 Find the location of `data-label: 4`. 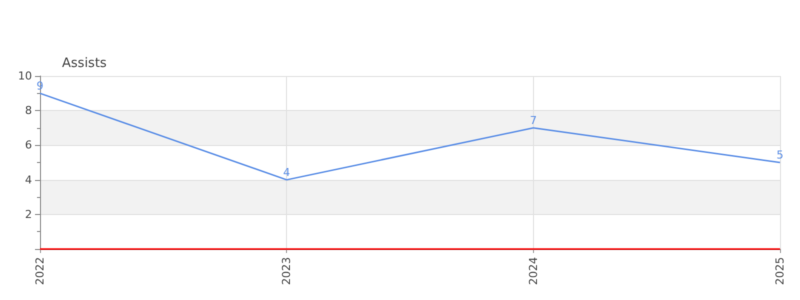

data-label: 4 is located at coordinates (286, 172).